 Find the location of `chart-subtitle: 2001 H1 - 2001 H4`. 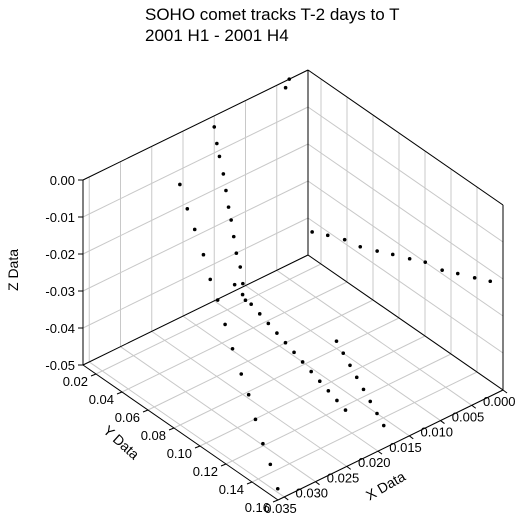

chart-subtitle: 2001 H1 - 2001 H4 is located at coordinates (217, 35).